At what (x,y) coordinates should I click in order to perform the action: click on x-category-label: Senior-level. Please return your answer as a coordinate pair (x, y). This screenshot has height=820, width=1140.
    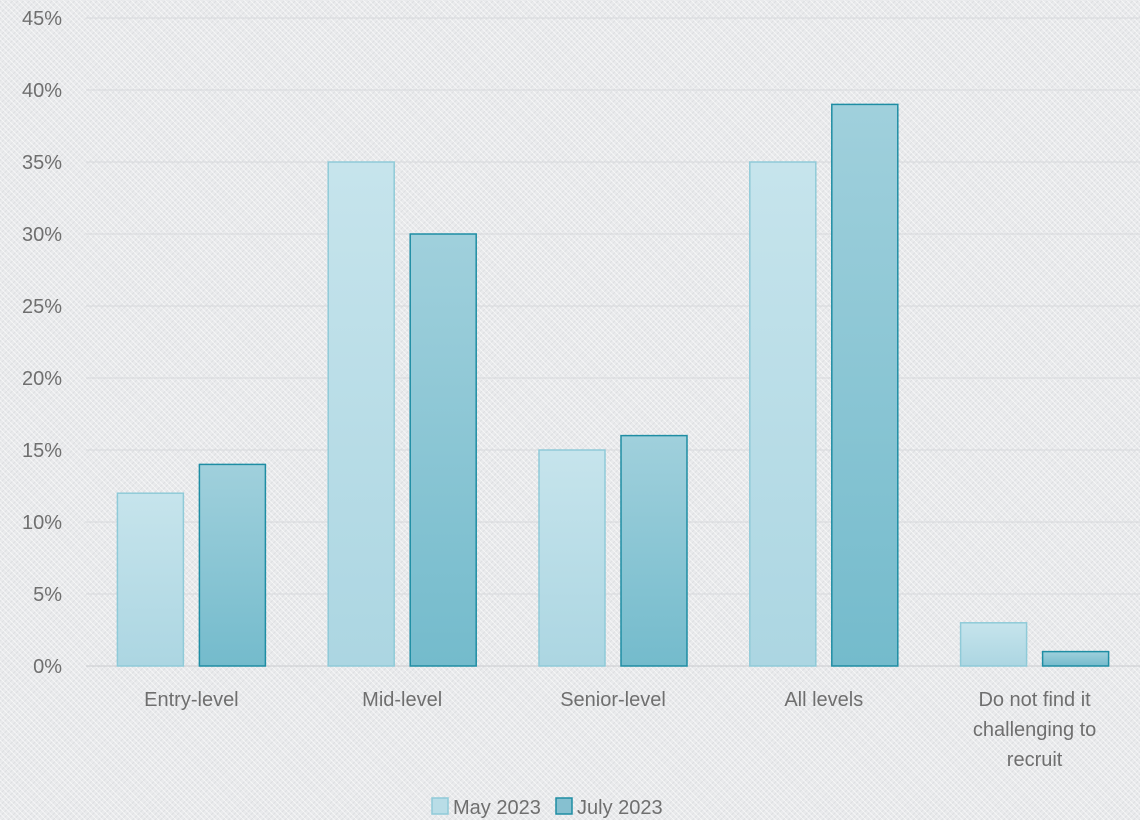
    Looking at the image, I should click on (613, 700).